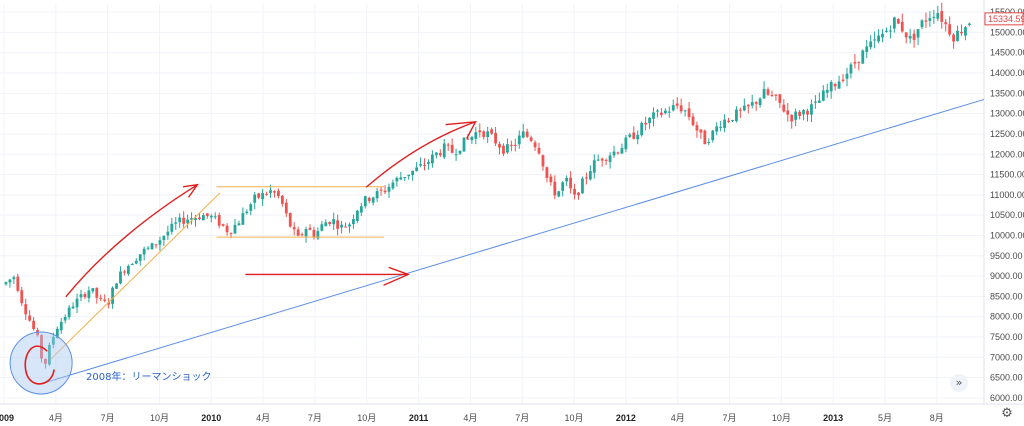 The image size is (1024, 426). What do you see at coordinates (1007, 12) in the screenshot?
I see `y-tick-label: 15500.00` at bounding box center [1007, 12].